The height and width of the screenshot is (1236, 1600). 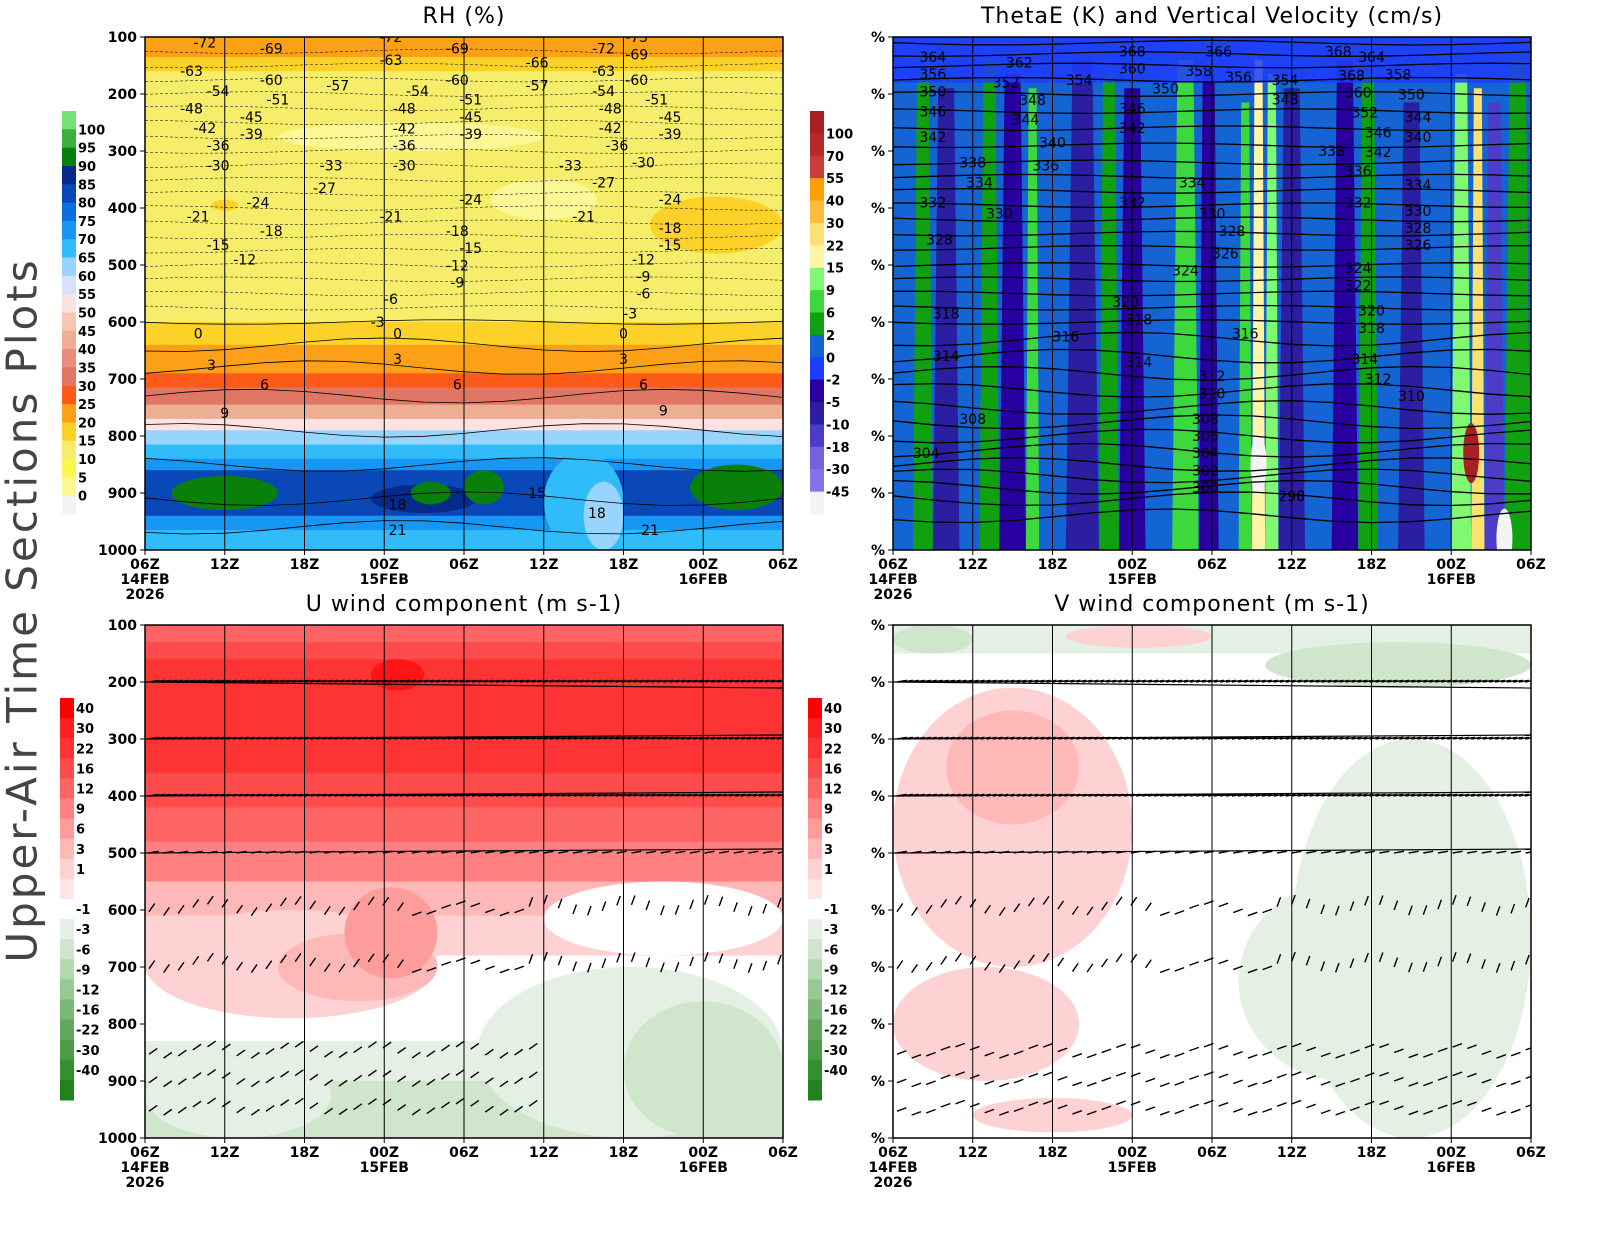 What do you see at coordinates (464, 80) in the screenshot?
I see `contour-line` at bounding box center [464, 80].